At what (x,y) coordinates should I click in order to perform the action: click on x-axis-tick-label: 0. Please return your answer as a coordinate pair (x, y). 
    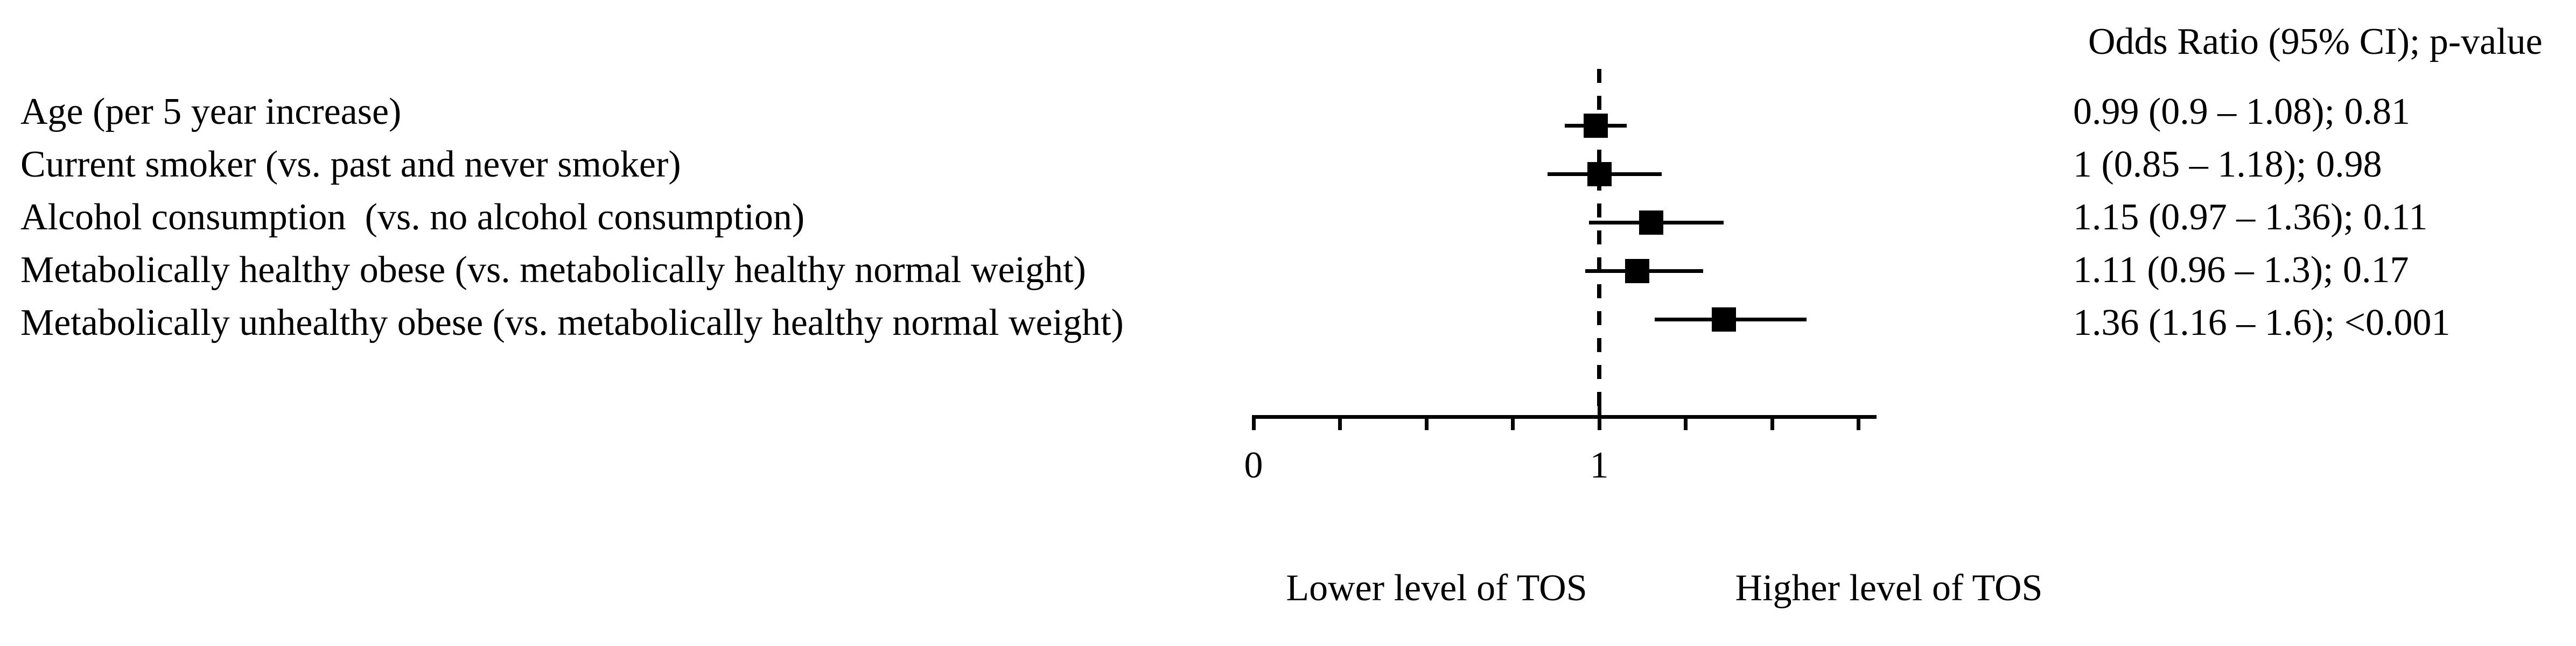
    Looking at the image, I should click on (1253, 465).